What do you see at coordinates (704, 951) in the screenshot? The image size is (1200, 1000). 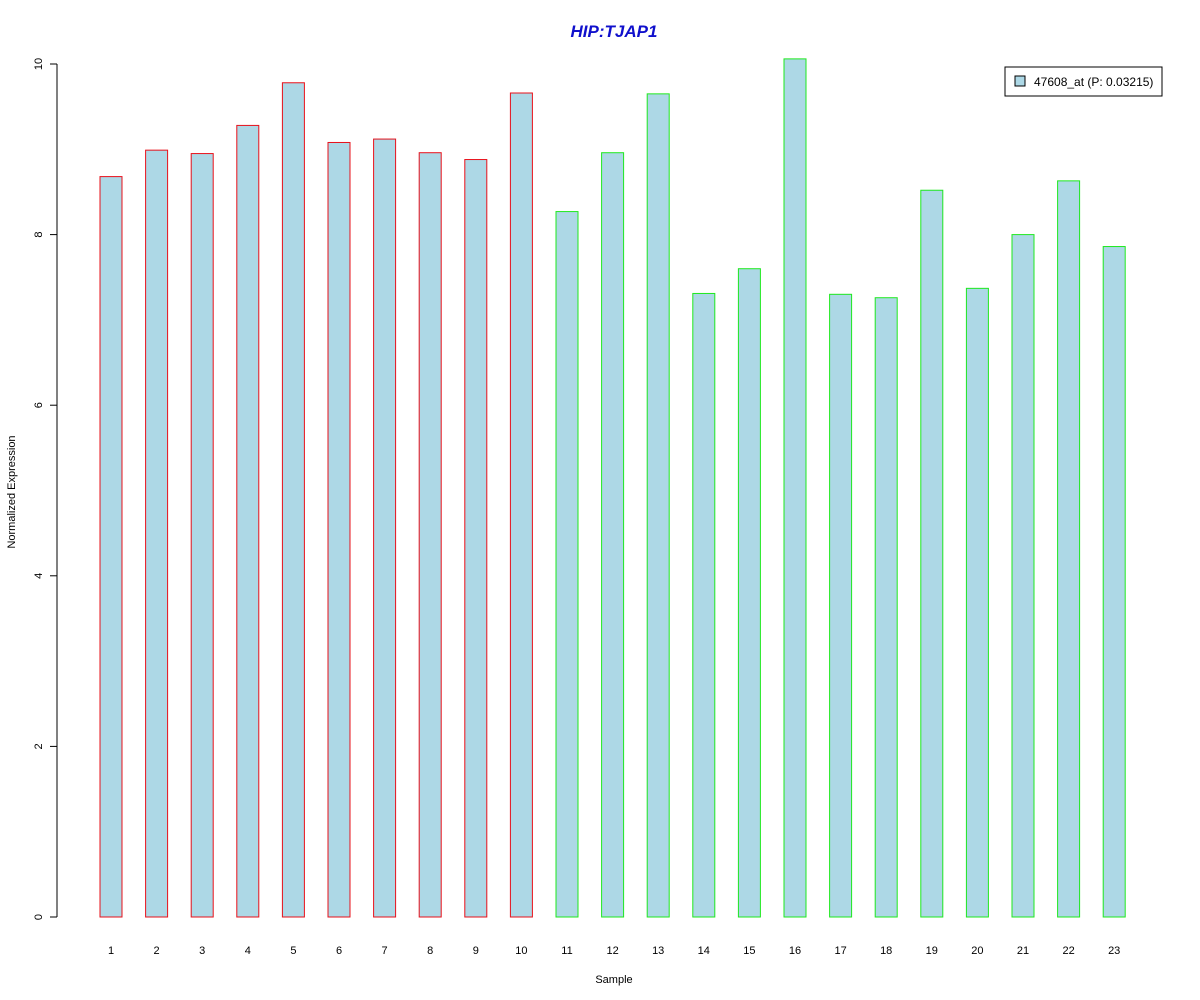 I see `x-tick-label-14: 14` at bounding box center [704, 951].